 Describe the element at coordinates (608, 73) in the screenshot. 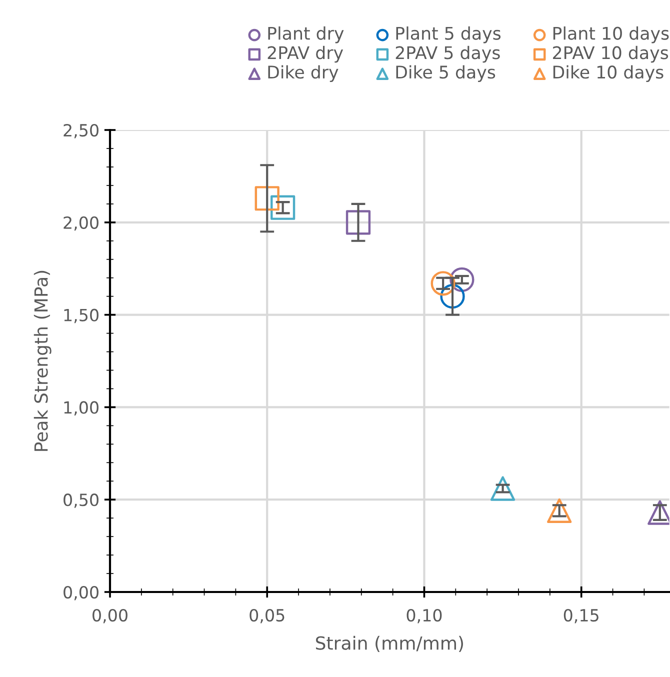

I see `legend-label: Dike 10 days` at that location.